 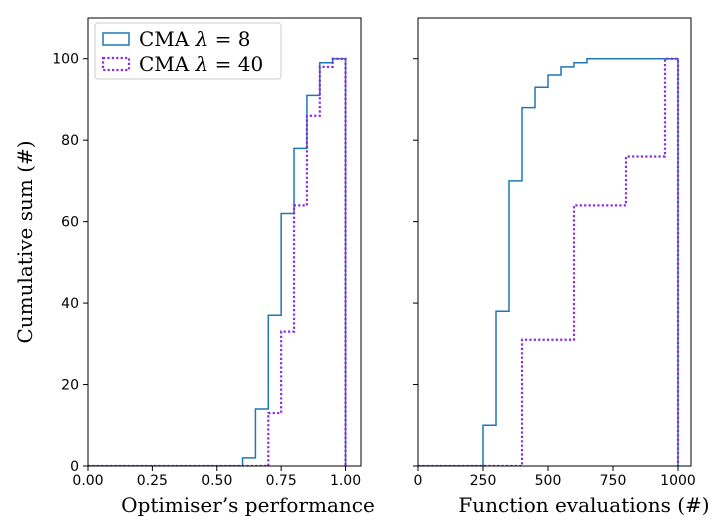 I want to click on x-tick-label: 1.00, so click(x=345, y=481).